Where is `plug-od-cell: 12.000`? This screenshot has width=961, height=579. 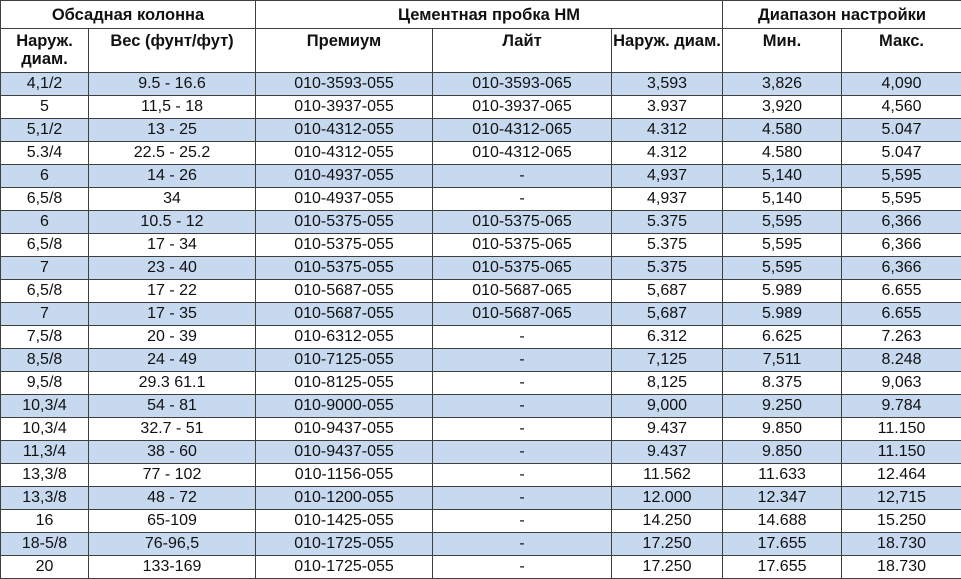
plug-od-cell: 12.000 is located at coordinates (667, 498).